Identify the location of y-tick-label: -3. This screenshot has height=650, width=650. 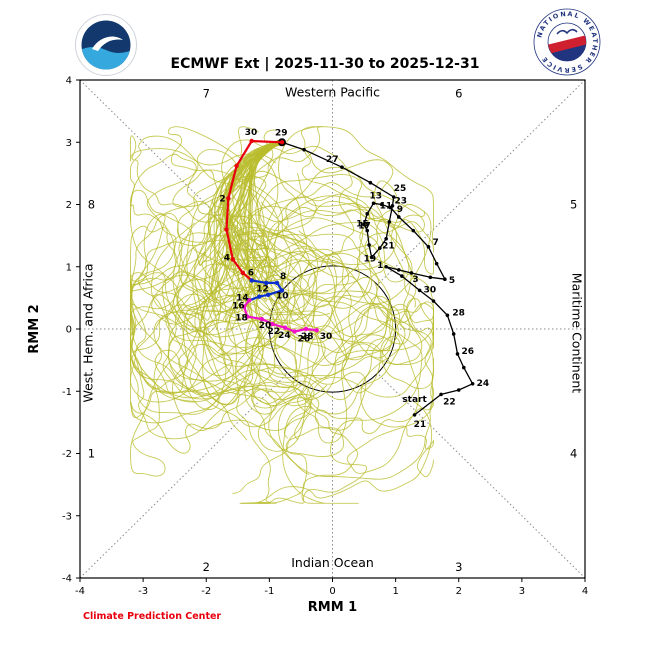
(67, 516).